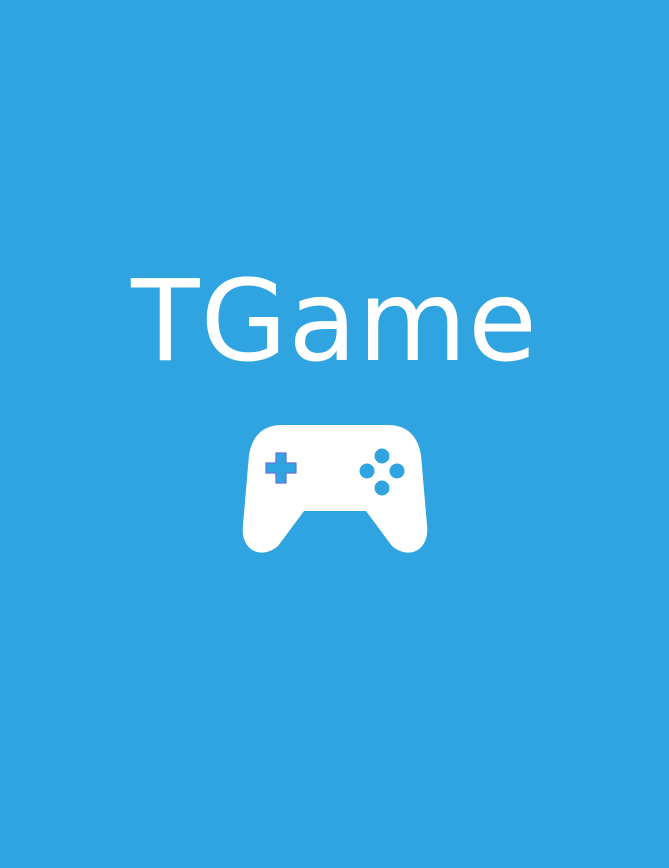 The height and width of the screenshot is (868, 669). I want to click on gamepad-icon, so click(335, 489).